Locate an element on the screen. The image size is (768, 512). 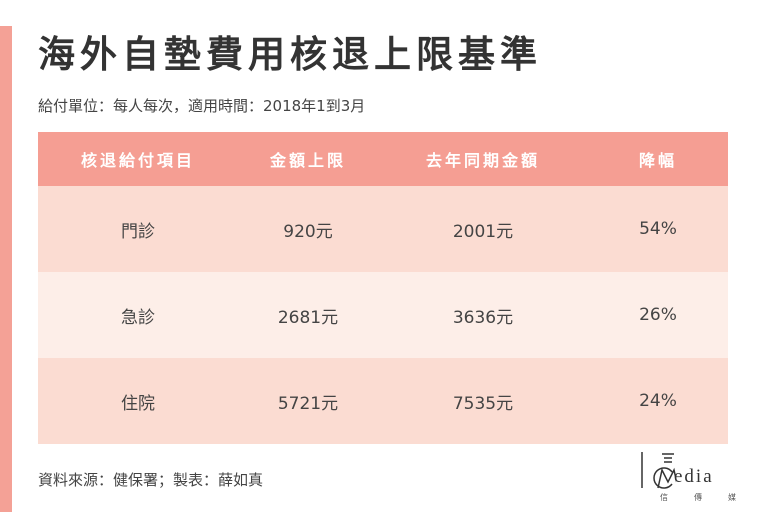
table-cell-decrease: 24% is located at coordinates (658, 401).